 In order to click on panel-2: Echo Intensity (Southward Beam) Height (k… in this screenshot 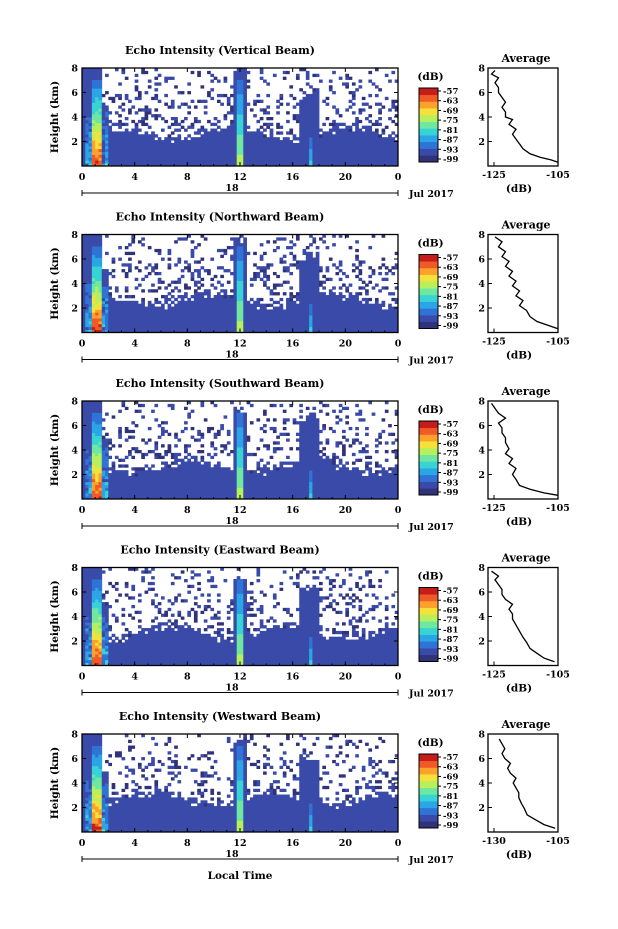, I will do `click(309, 455)`.